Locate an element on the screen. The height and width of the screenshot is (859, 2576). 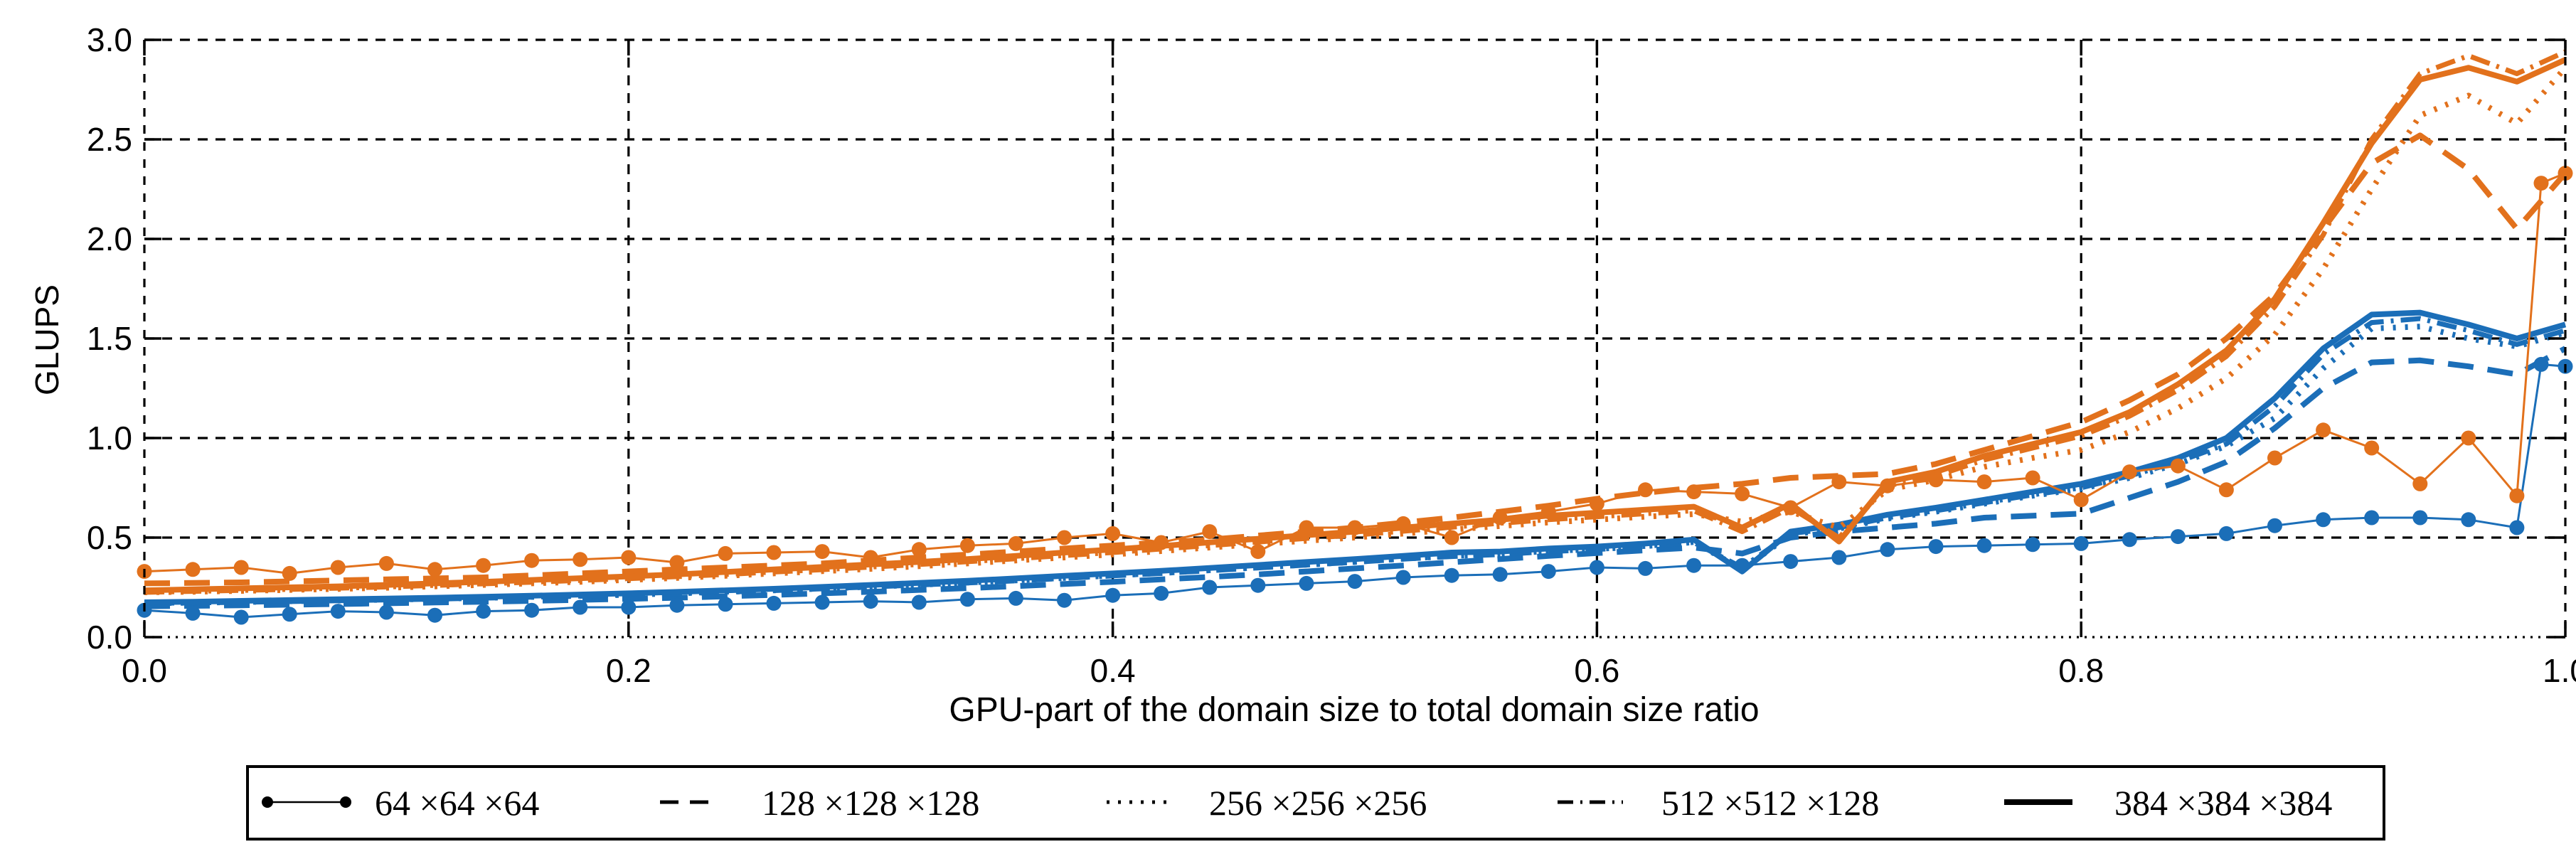
legend-item-3: 256 ×256 ×256 is located at coordinates (1267, 803).